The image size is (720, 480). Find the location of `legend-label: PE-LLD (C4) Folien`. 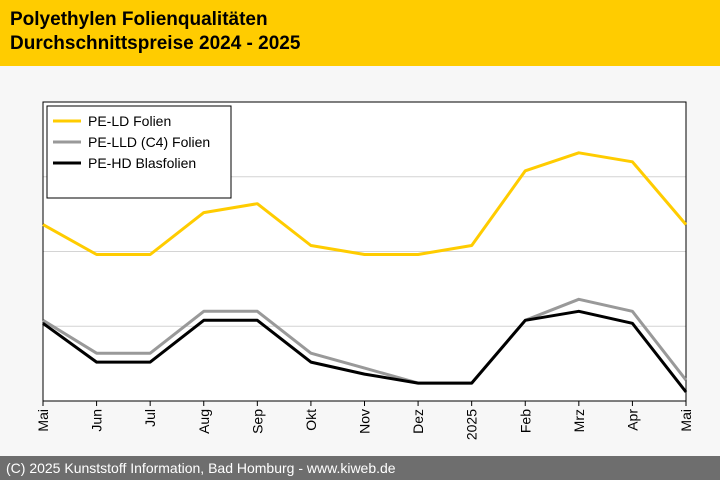

legend-label: PE-LLD (C4) Folien is located at coordinates (149, 142).